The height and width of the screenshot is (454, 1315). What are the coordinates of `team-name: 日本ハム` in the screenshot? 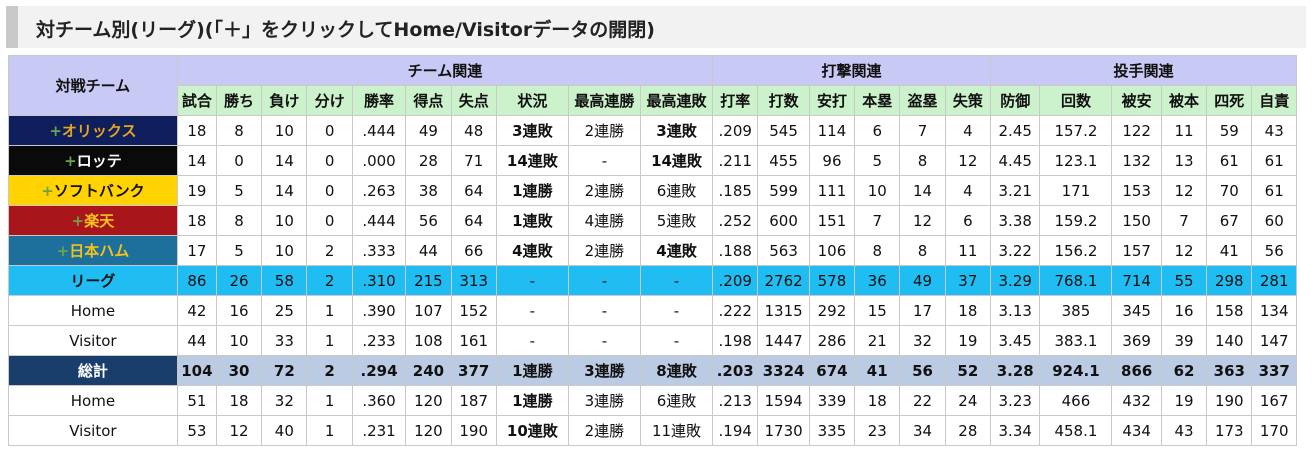 It's located at (99, 251).